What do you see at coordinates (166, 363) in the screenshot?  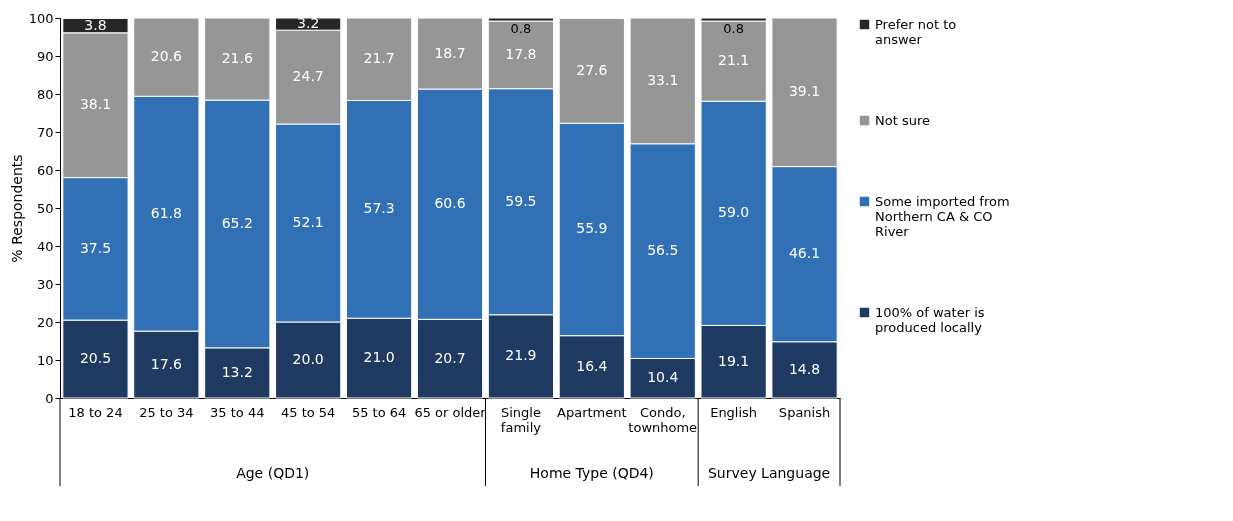 I see `data-label: 17.6` at bounding box center [166, 363].